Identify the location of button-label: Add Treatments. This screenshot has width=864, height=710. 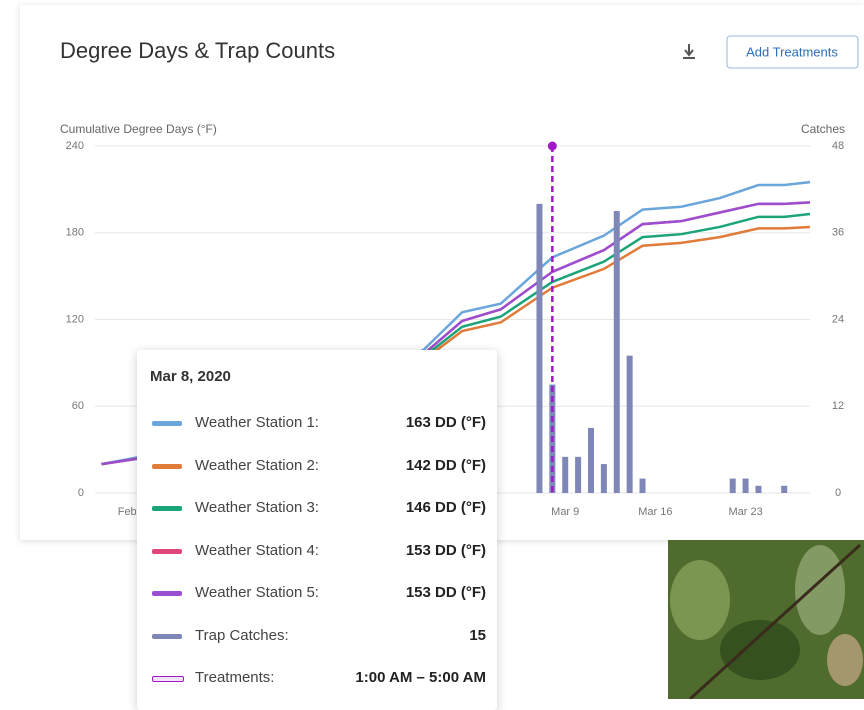
(792, 51).